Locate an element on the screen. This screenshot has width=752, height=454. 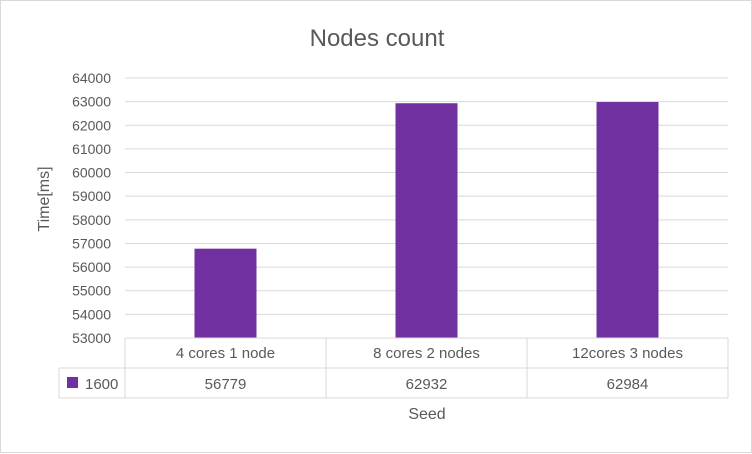
y-tick-label: 55000 is located at coordinates (91, 291).